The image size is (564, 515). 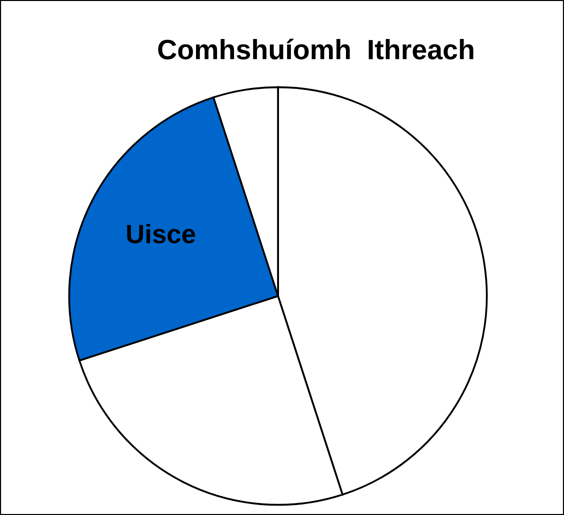 I want to click on slice-label: Uisce, so click(x=161, y=234).